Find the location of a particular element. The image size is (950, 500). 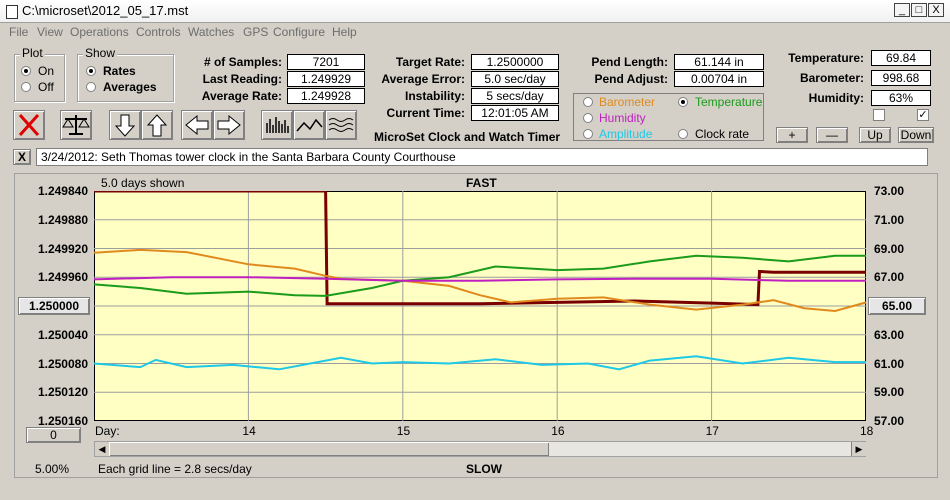

last-reading-label: Last Reading: is located at coordinates (242, 79).